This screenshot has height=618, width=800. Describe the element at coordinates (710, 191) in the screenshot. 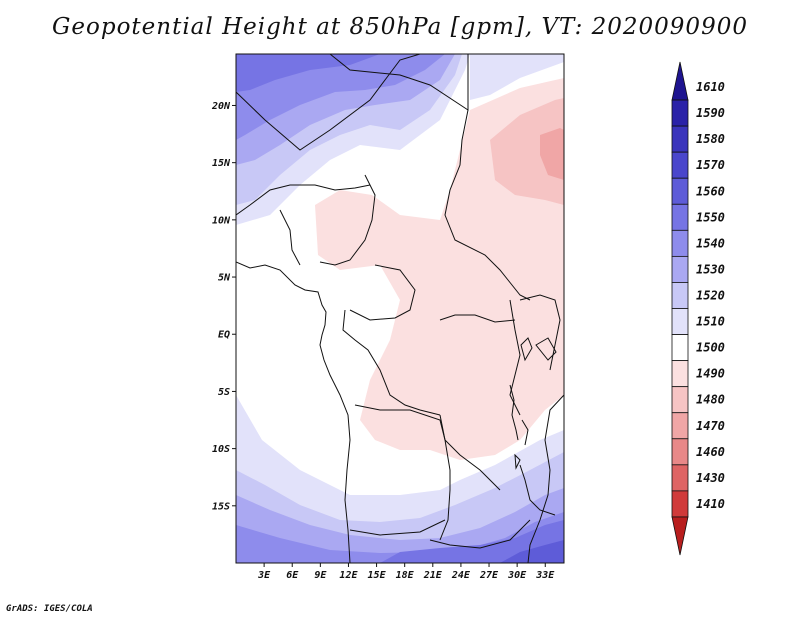

I see `colorbar-level-label: 1560` at that location.